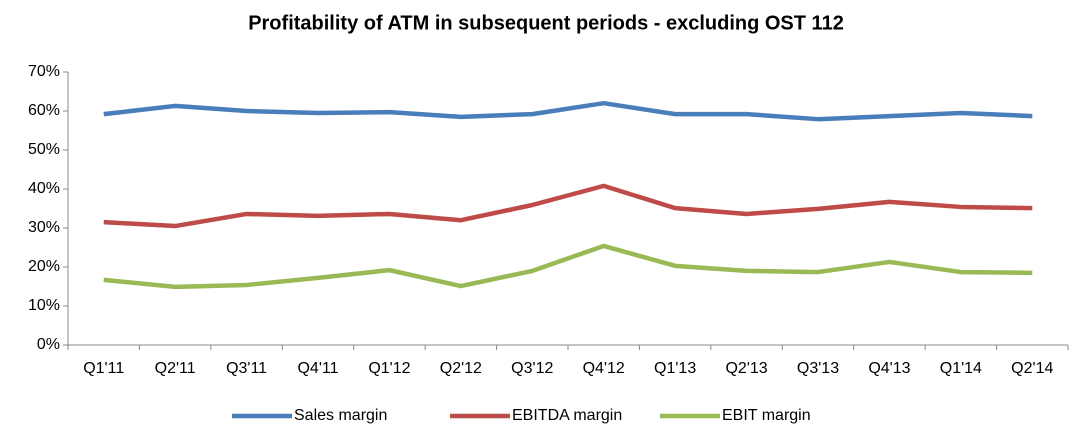 The width and height of the screenshot is (1073, 427). What do you see at coordinates (44, 227) in the screenshot?
I see `y-tick-label: 30%` at bounding box center [44, 227].